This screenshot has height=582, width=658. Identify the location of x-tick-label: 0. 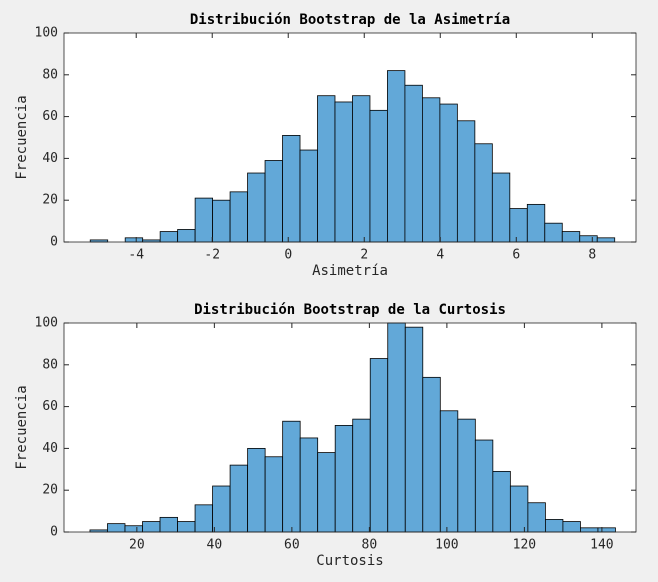
(288, 255).